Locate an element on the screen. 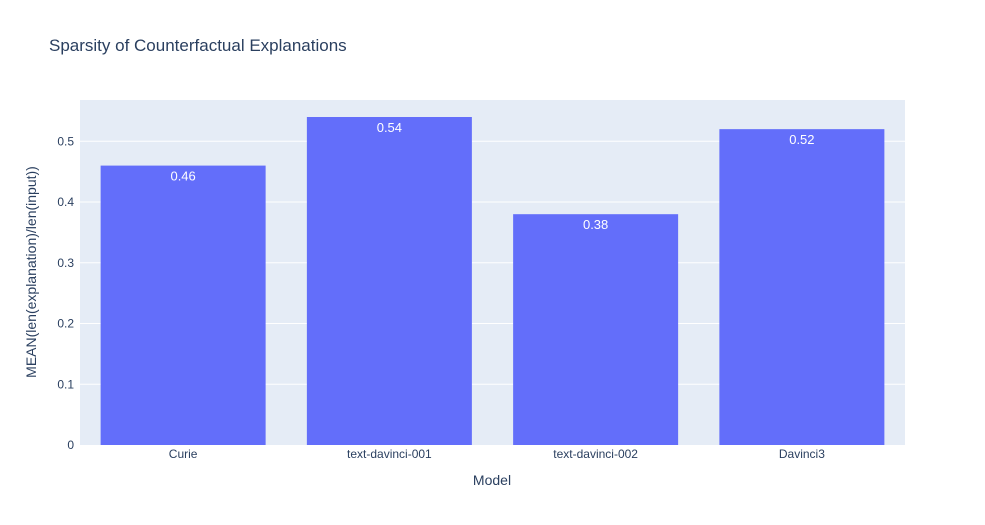 The height and width of the screenshot is (525, 985). bar-data-label: 0.52 is located at coordinates (801, 139).